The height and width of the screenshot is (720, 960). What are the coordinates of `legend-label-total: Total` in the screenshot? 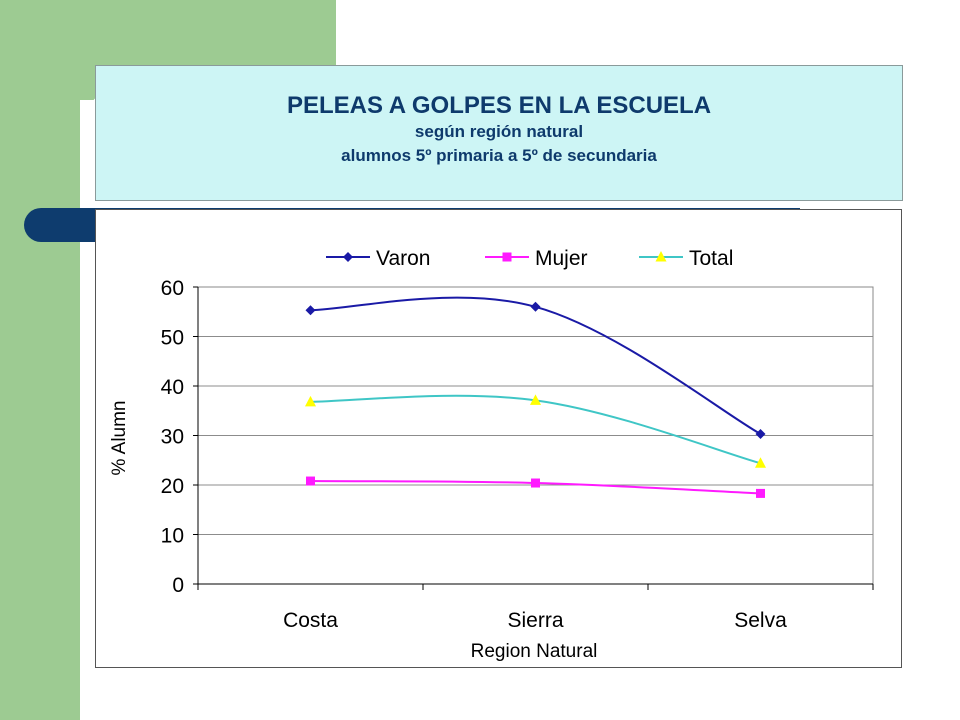 It's located at (711, 258).